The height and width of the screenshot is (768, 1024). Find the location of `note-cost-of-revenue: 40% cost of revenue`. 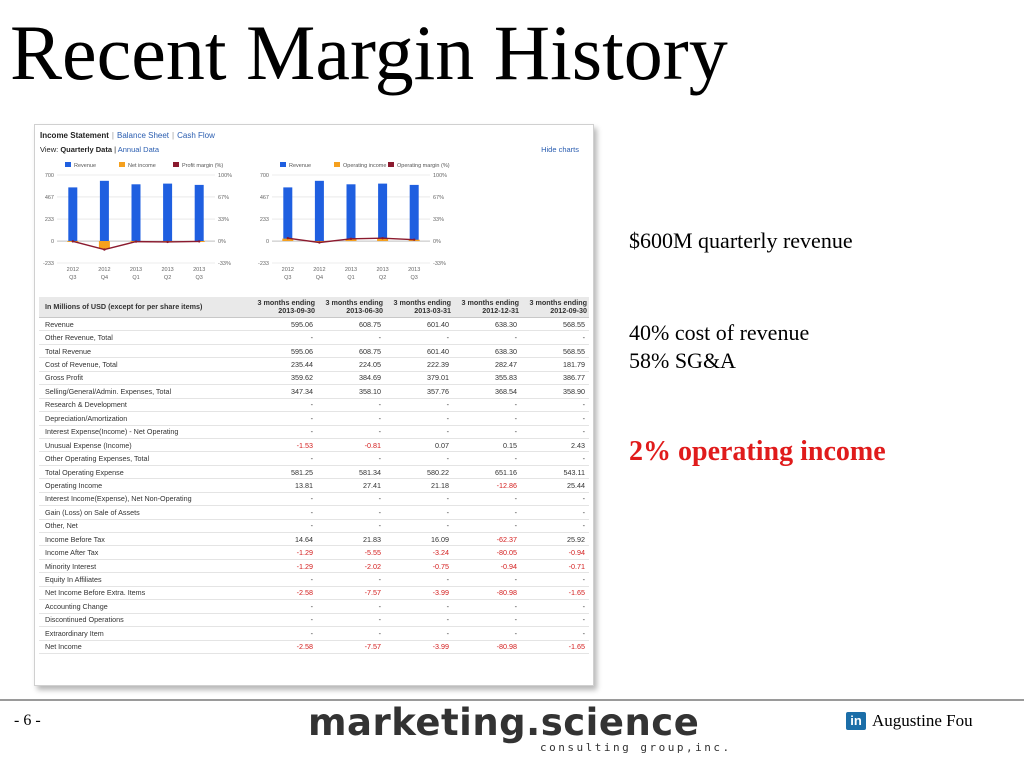

note-cost-of-revenue: 40% cost of revenue is located at coordinates (719, 332).